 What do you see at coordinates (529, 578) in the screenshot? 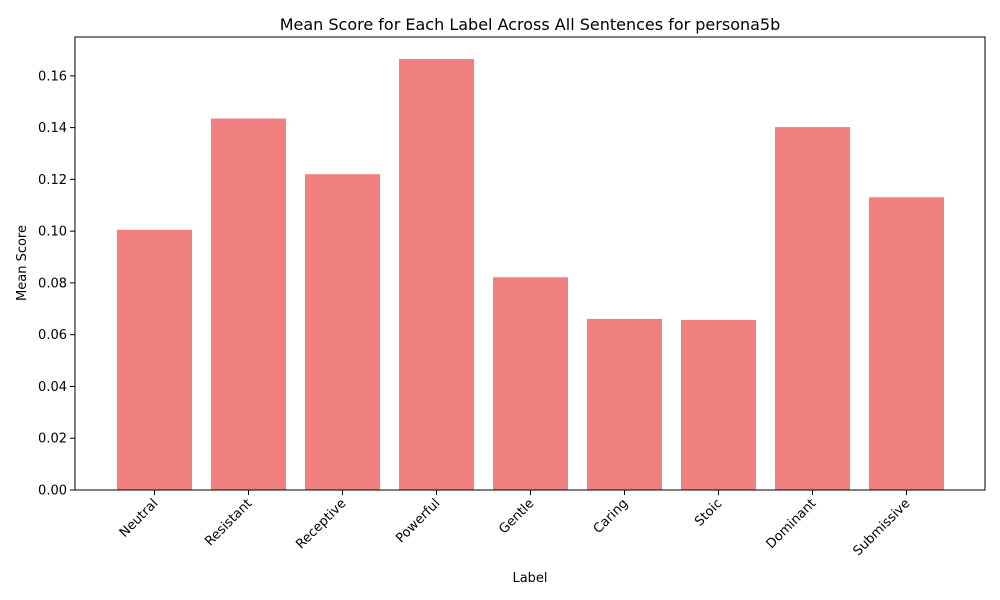
I see `x-axis-label: Label` at bounding box center [529, 578].